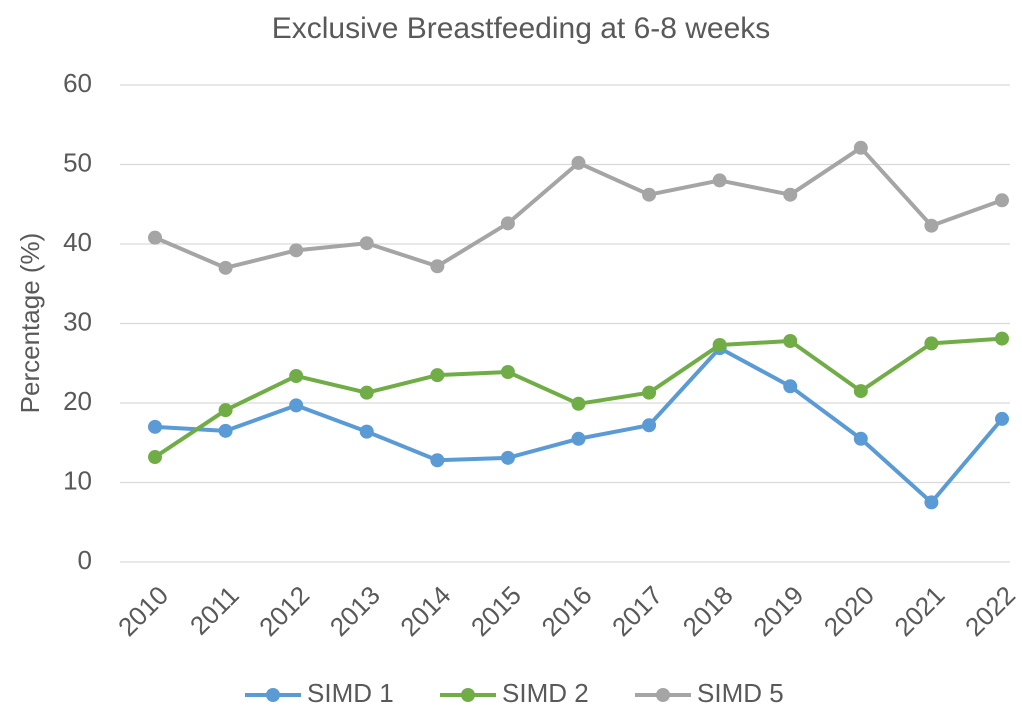 This screenshot has height=711, width=1022. What do you see at coordinates (355, 611) in the screenshot?
I see `x-tick-label: 2013` at bounding box center [355, 611].